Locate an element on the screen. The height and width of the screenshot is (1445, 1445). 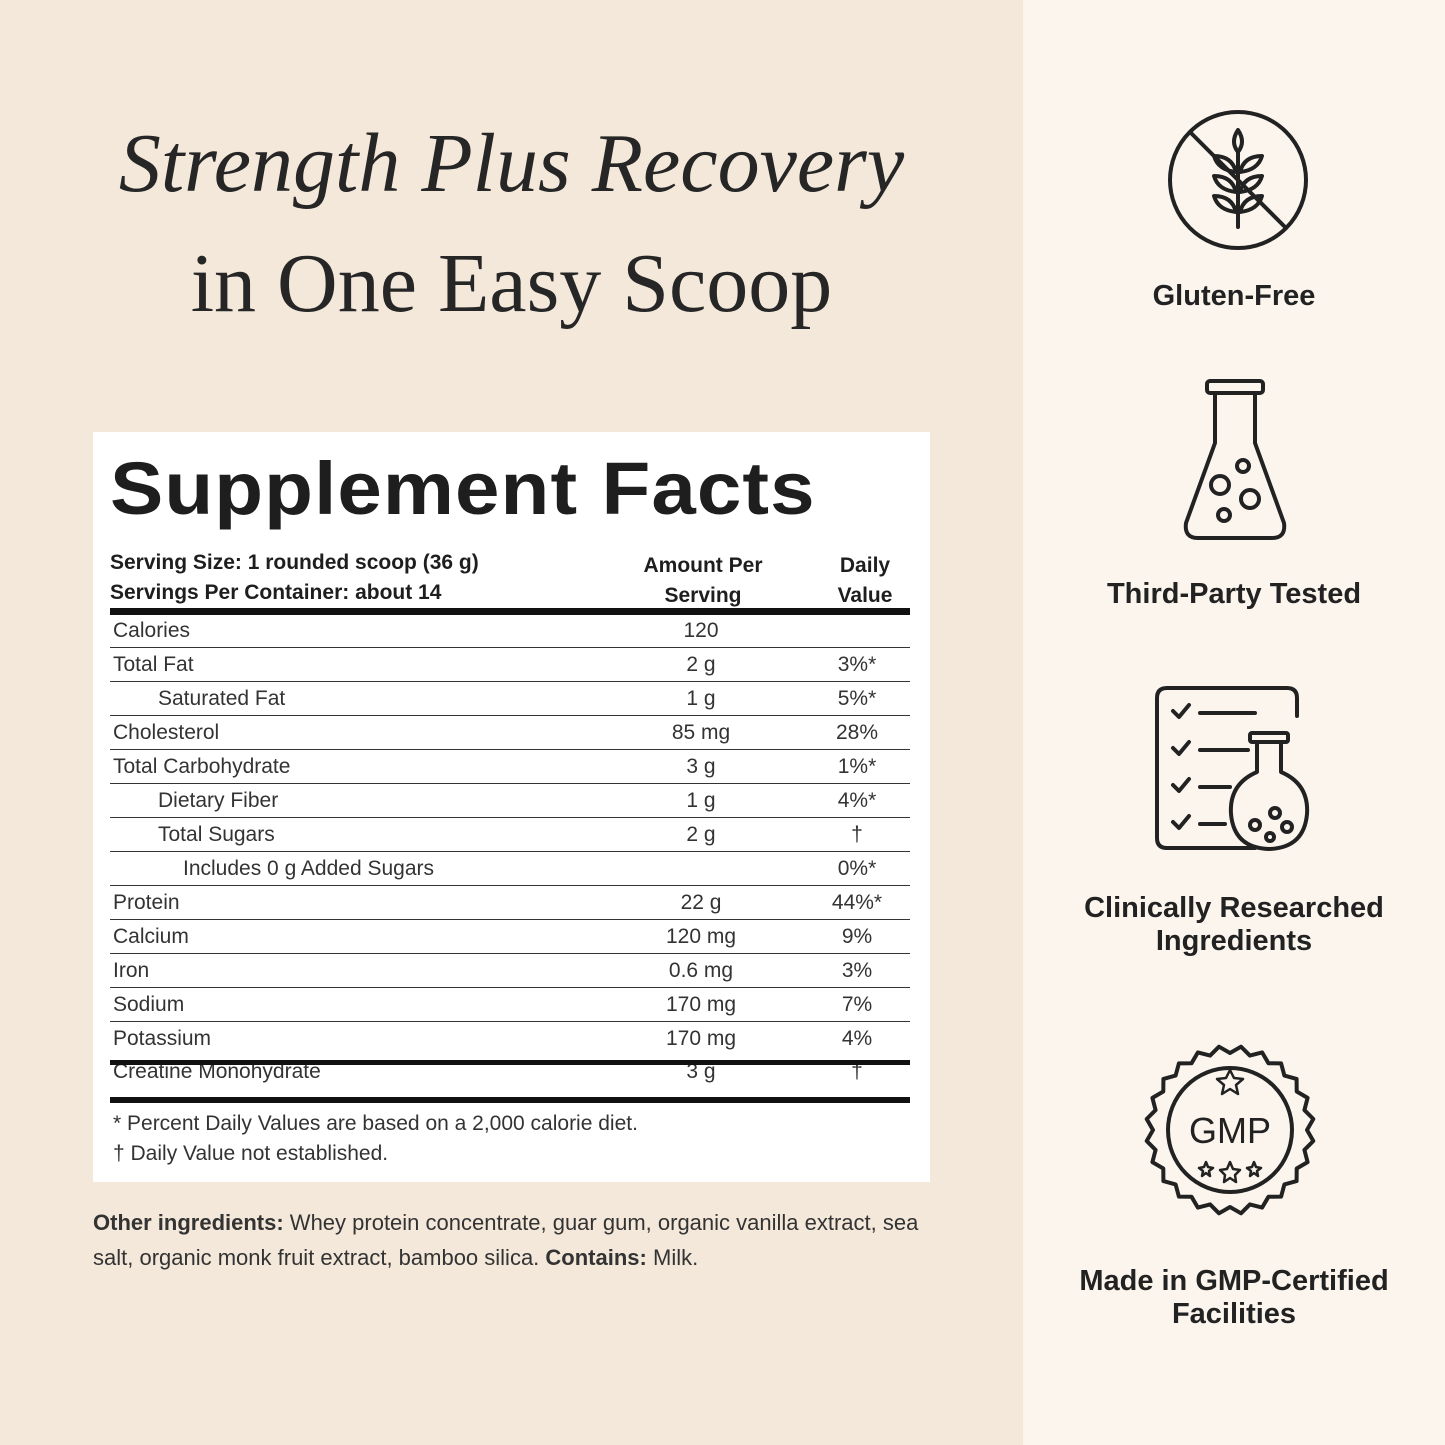
col-head: Daily is located at coordinates (865, 565).